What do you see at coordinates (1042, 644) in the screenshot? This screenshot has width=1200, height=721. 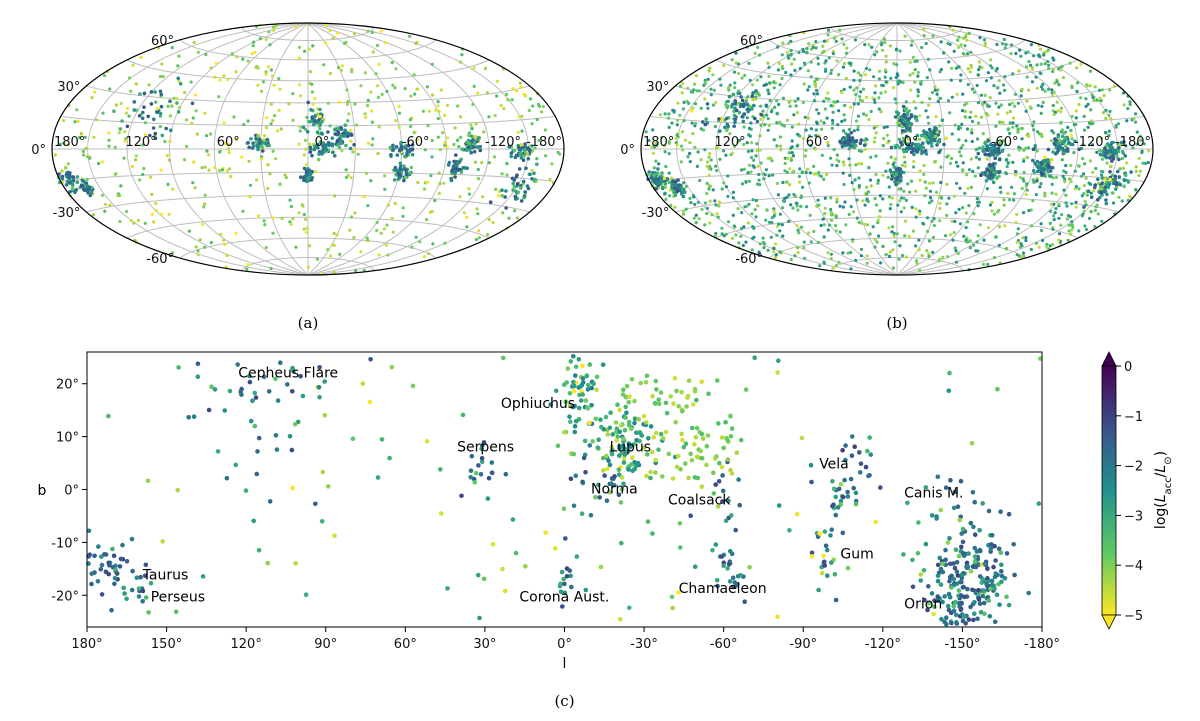 I see `panel-c-x-tick-label: -180°` at bounding box center [1042, 644].